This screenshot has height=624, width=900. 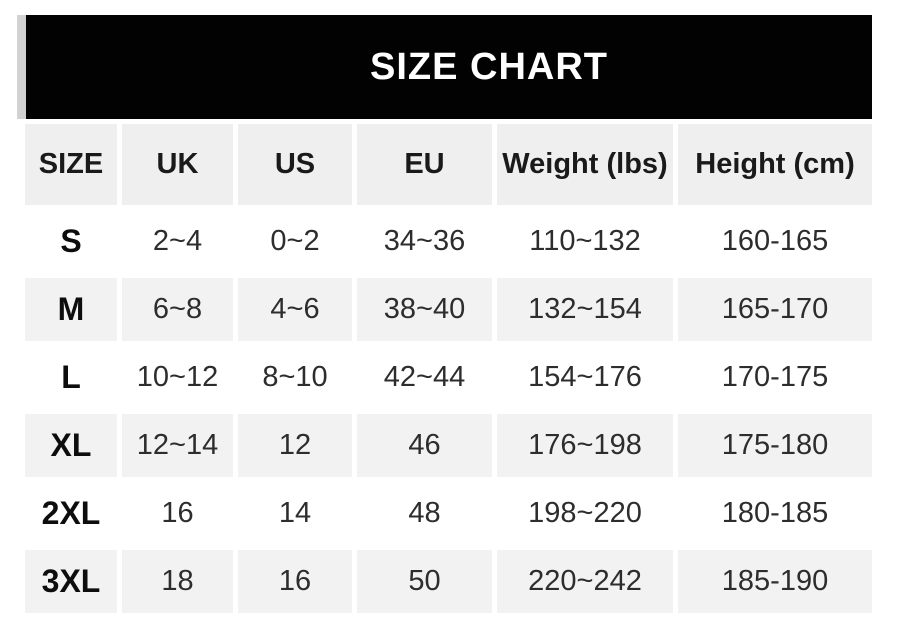 What do you see at coordinates (295, 241) in the screenshot?
I see `cell-s-us: 0~2` at bounding box center [295, 241].